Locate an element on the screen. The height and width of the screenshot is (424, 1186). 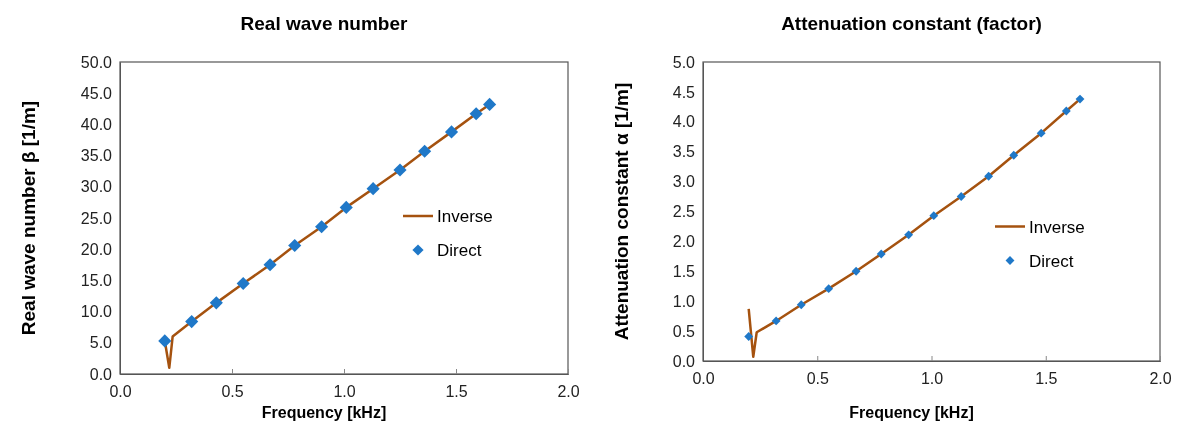
y-tick-label: 30.0 is located at coordinates (96, 187).